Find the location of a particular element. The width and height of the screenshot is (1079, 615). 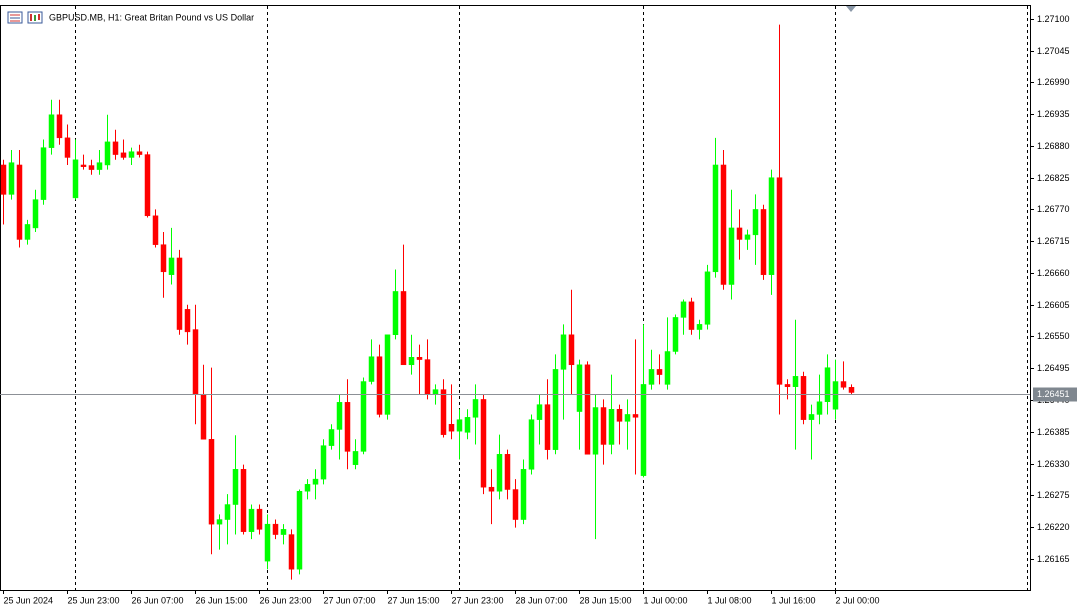

y-tick-label: 1.26330 is located at coordinates (1053, 464).